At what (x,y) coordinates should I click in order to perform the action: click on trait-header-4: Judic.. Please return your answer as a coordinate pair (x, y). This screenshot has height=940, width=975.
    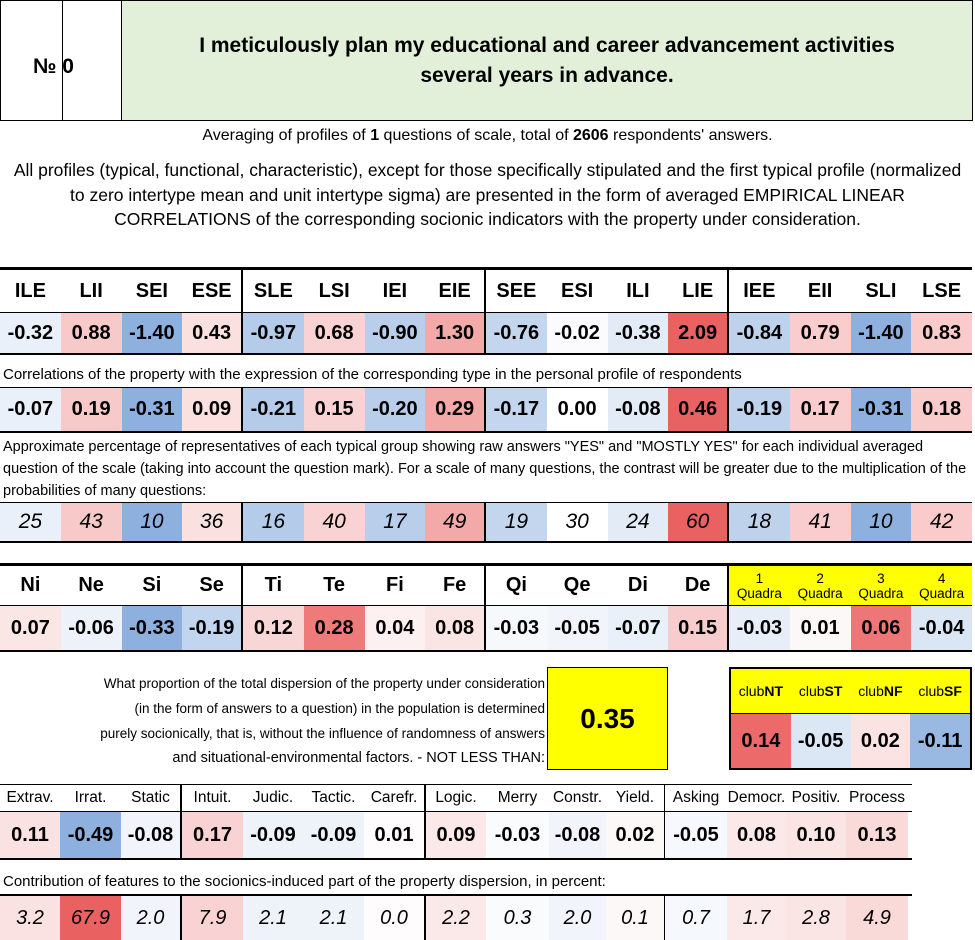
    Looking at the image, I should click on (273, 797).